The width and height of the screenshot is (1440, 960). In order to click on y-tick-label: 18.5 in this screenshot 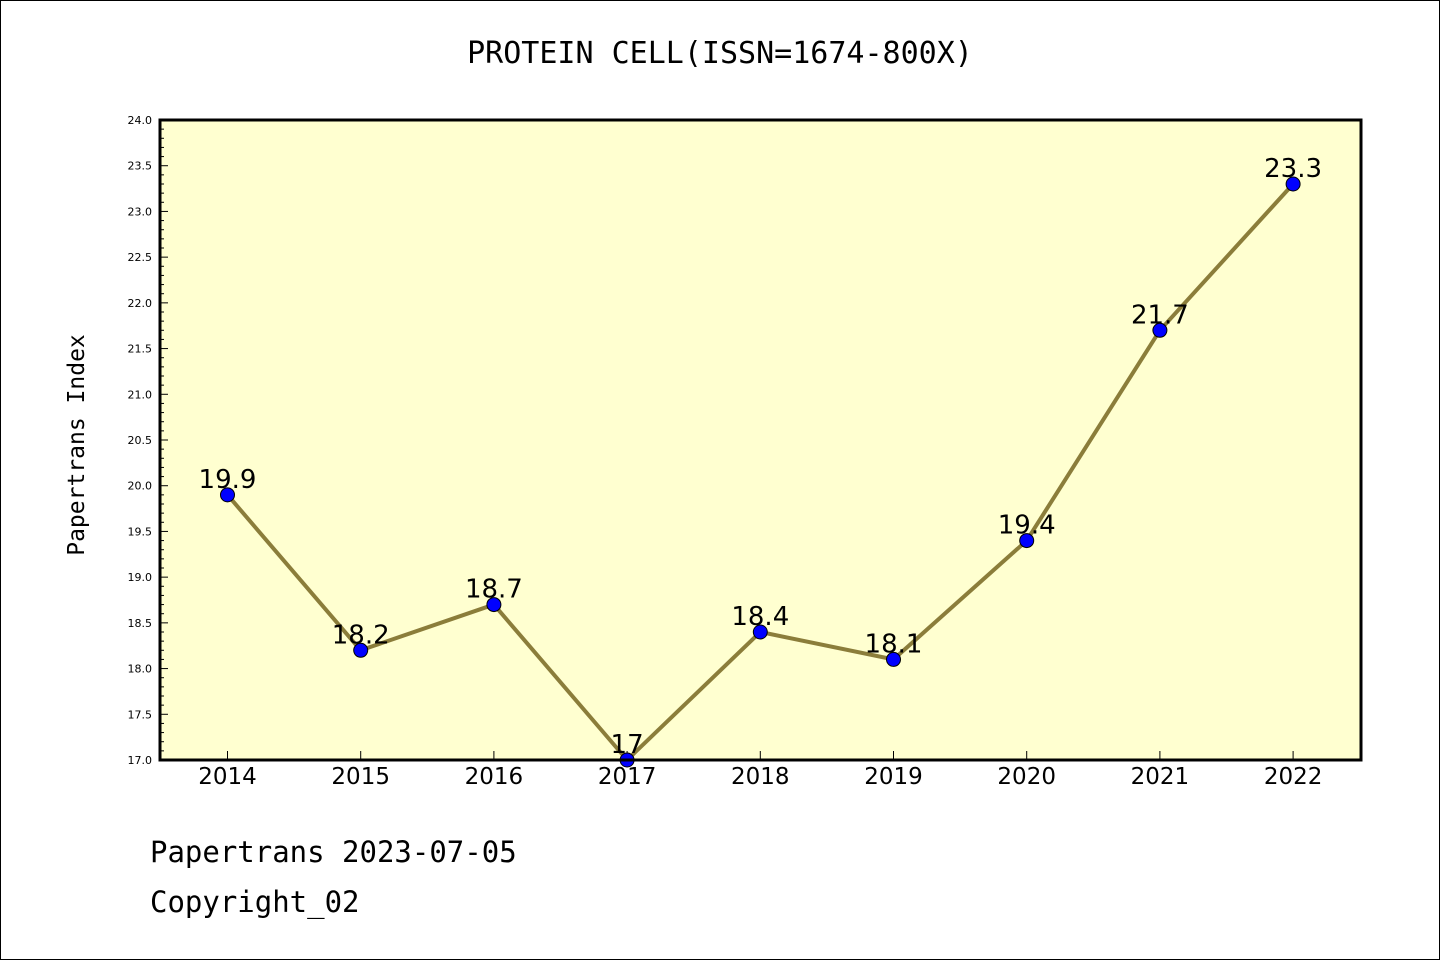, I will do `click(140, 623)`.